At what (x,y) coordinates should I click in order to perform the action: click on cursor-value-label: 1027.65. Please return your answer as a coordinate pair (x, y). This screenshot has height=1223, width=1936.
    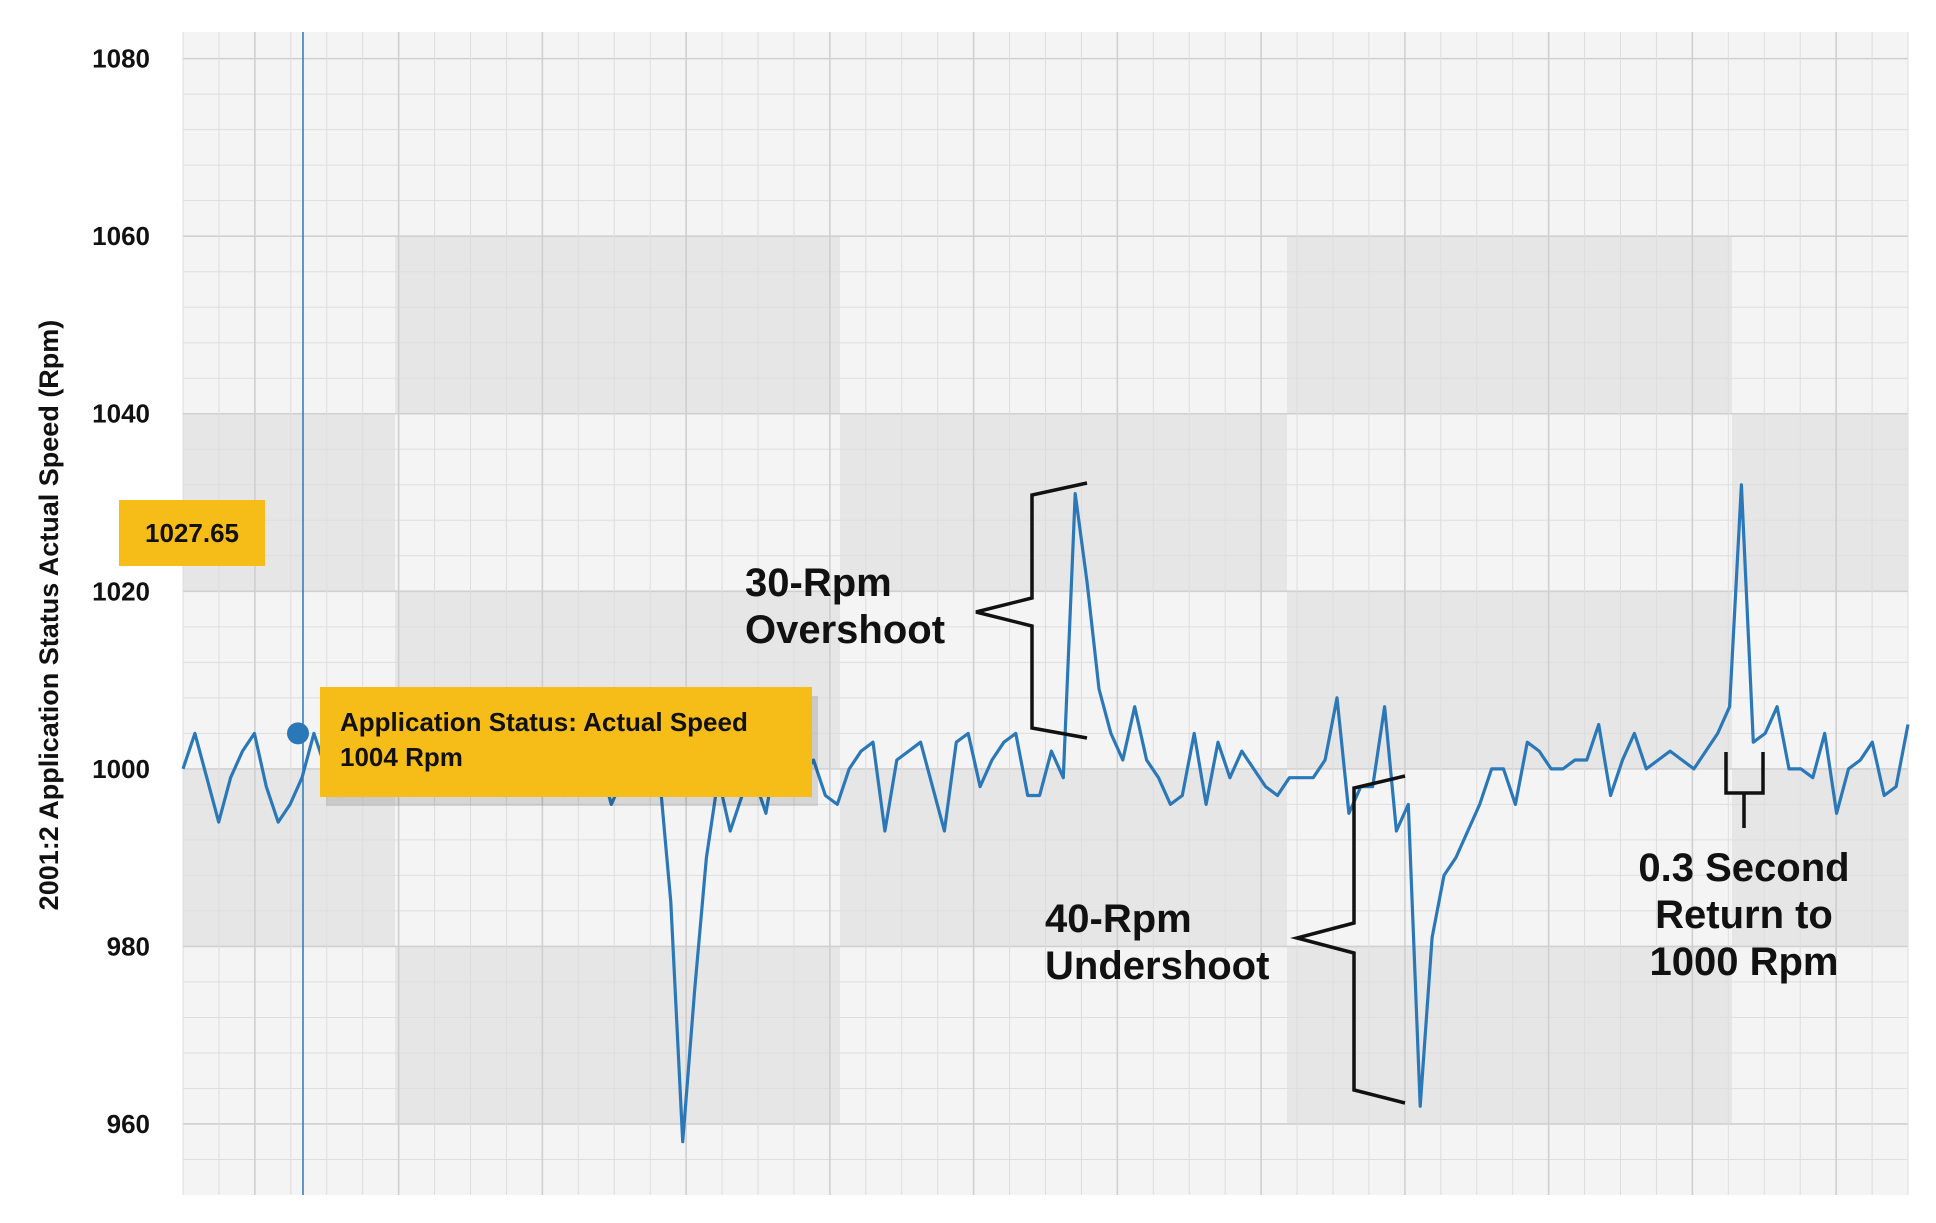
    Looking at the image, I should click on (192, 533).